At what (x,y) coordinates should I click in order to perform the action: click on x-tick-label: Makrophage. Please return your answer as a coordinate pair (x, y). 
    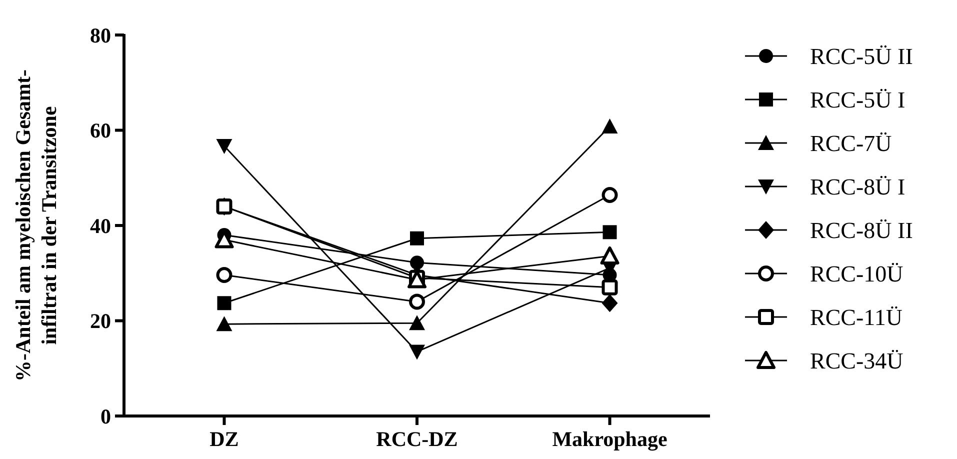
    Looking at the image, I should click on (610, 439).